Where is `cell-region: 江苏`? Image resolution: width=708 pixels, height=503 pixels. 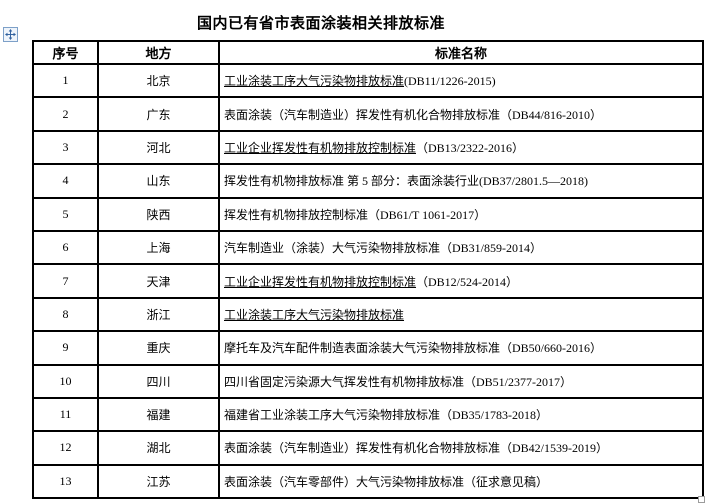
cell-region: 江苏 is located at coordinates (158, 481).